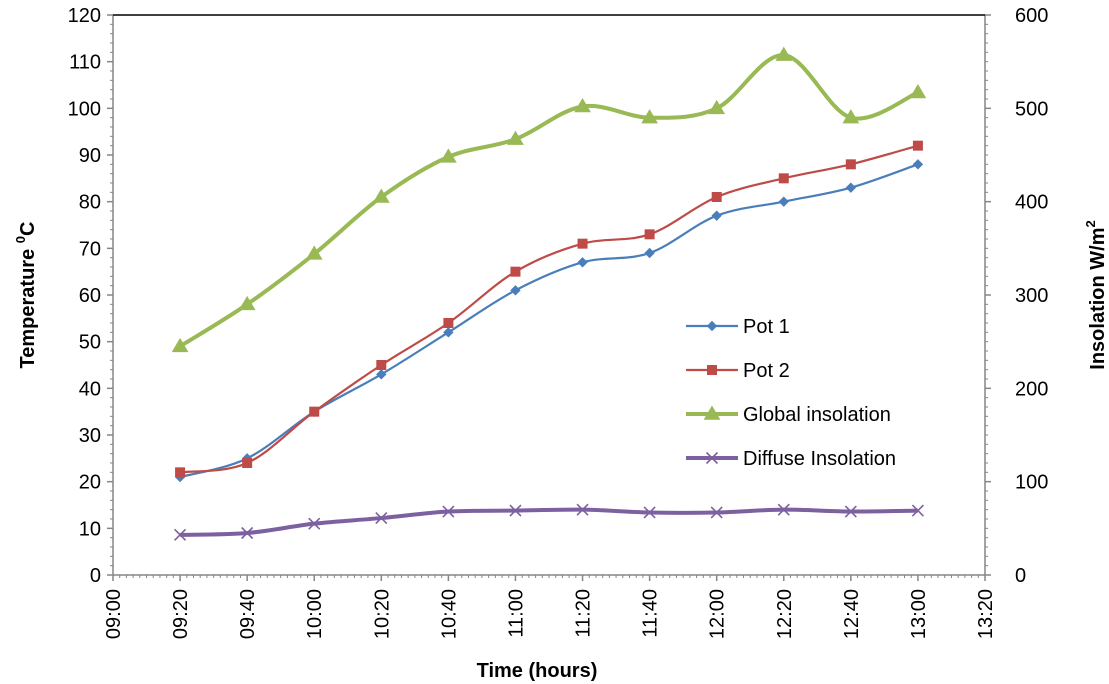 This screenshot has width=1109, height=684. Describe the element at coordinates (738, 371) in the screenshot. I see `legend-item: Pot 2` at that location.